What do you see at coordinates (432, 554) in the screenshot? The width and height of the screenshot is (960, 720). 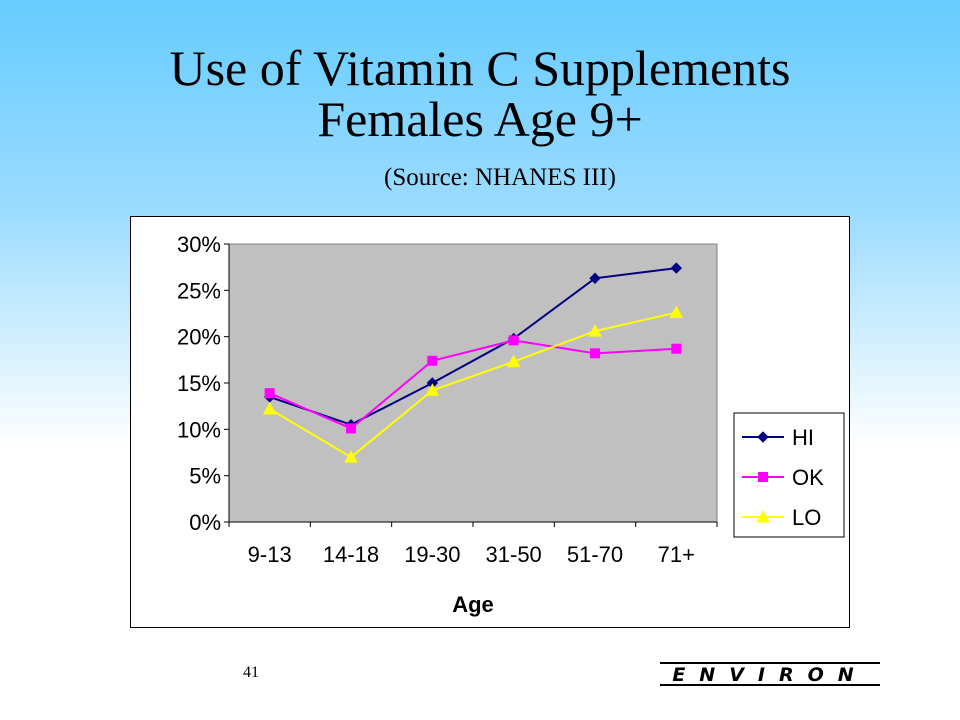 I see `x-tick-label: 19-30` at bounding box center [432, 554].